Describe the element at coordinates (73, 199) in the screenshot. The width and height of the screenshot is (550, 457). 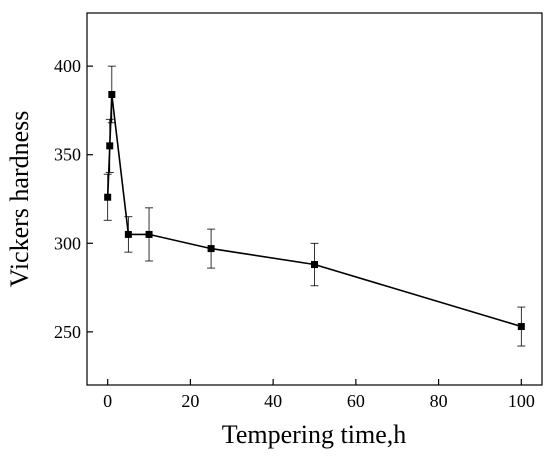
I see `y-axis-ticks: 250 300 350 400` at that location.